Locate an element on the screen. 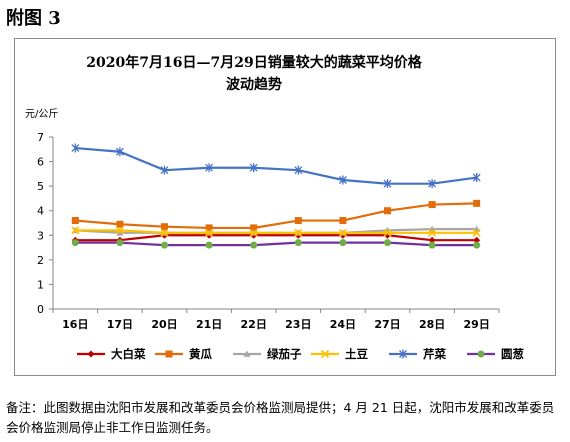  legend-item: 大白菜 is located at coordinates (111, 354).